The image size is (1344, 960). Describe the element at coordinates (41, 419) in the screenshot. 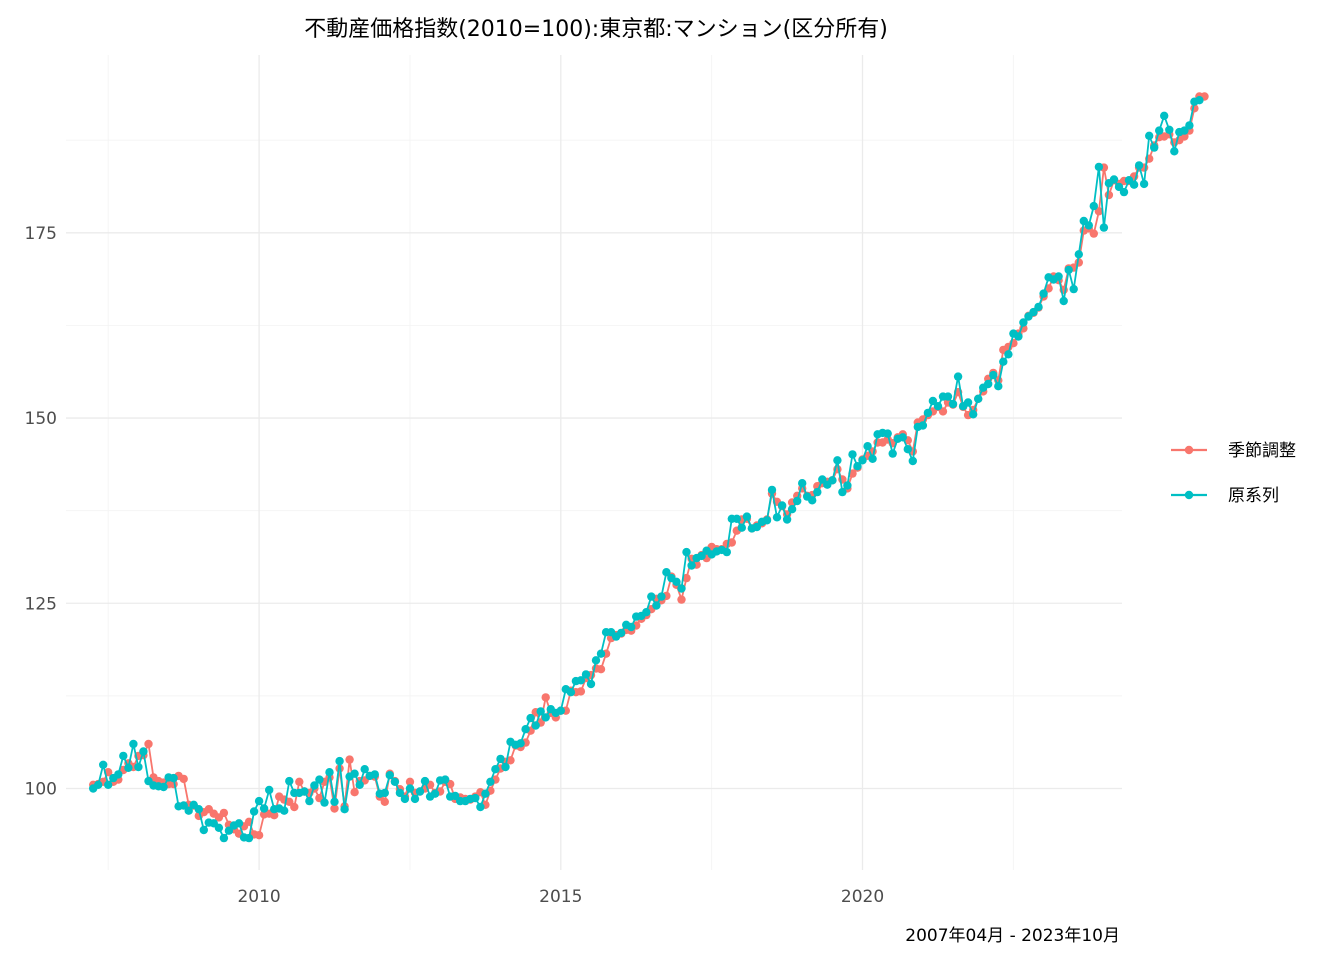

I see `y-tick-label: 150` at that location.